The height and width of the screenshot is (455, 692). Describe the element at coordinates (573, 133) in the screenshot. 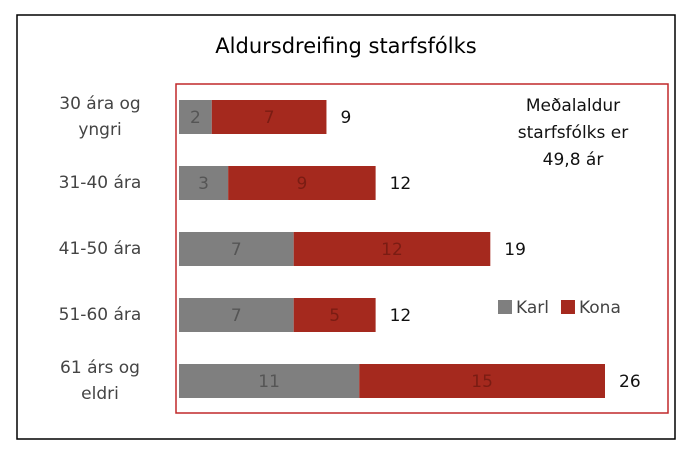

I see `annotation: Meðalaldur starfsfólks er 49,8 ár` at that location.